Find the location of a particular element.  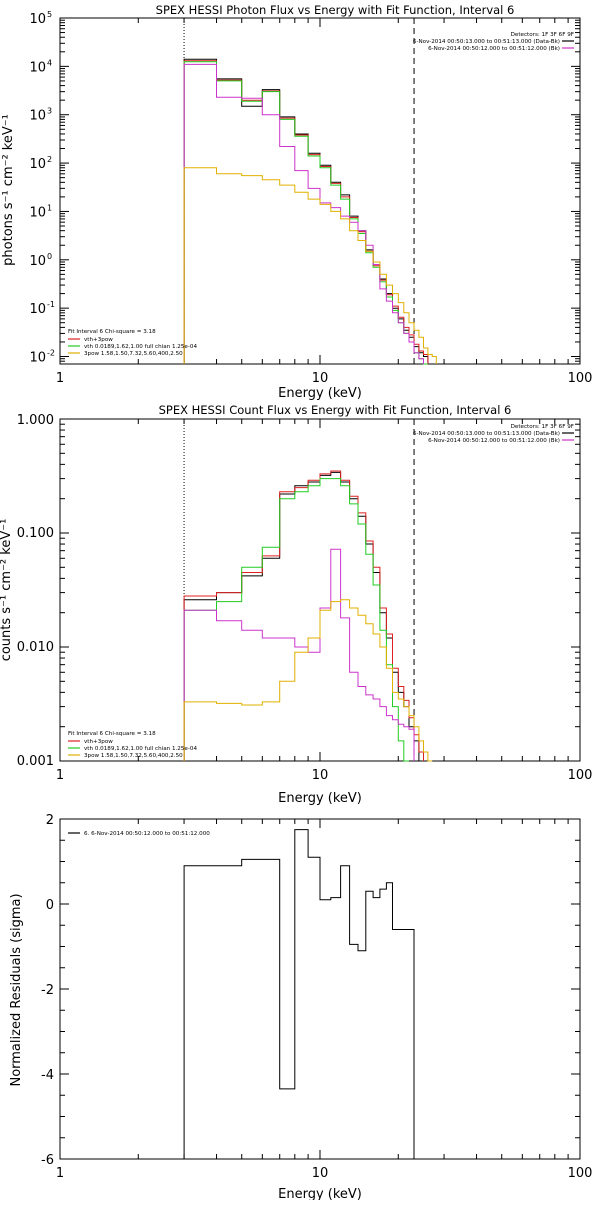

residuals-yaxis-label: Normalized Residuals (sigma) is located at coordinates (16, 989).